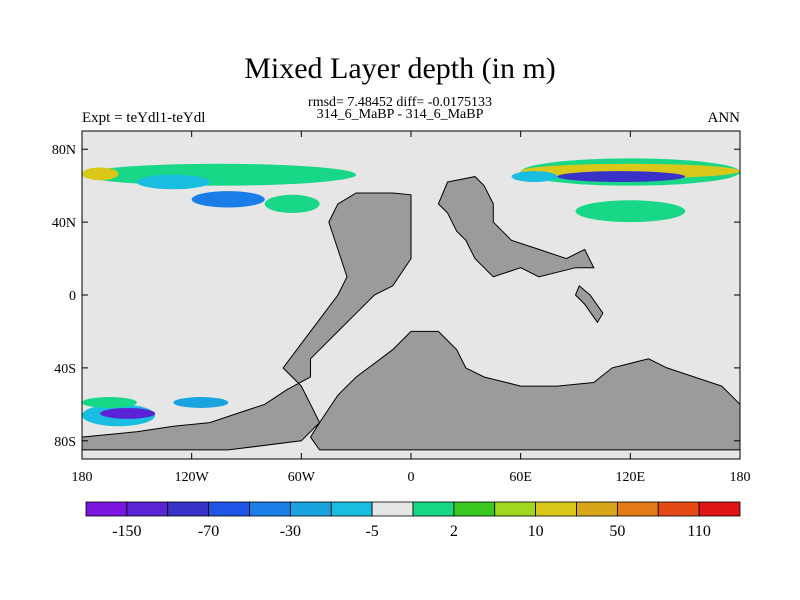  I want to click on lon-tick-label: 60W, so click(302, 477).